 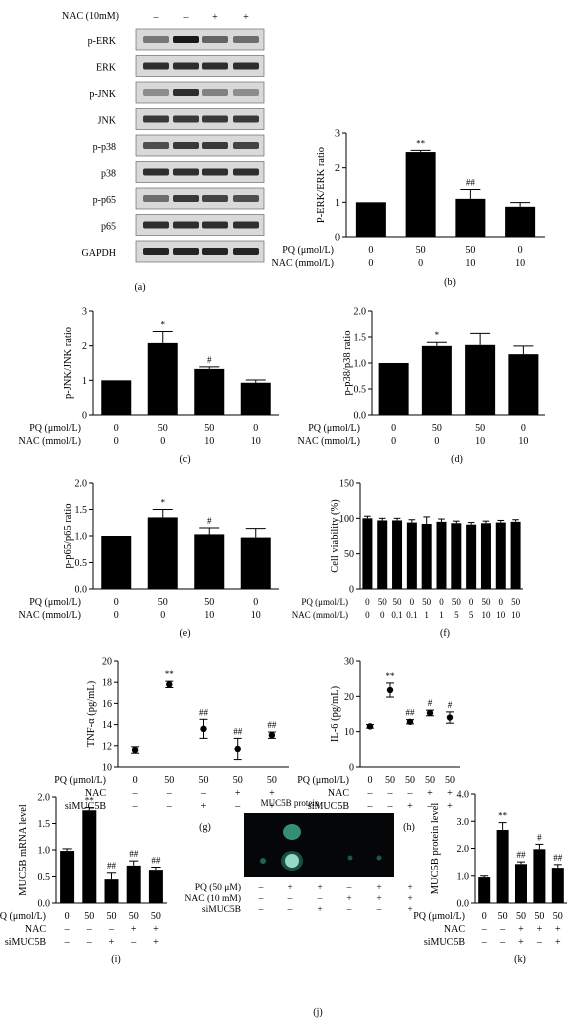 I want to click on y-tick-label: 2.0, so click(x=463, y=849).